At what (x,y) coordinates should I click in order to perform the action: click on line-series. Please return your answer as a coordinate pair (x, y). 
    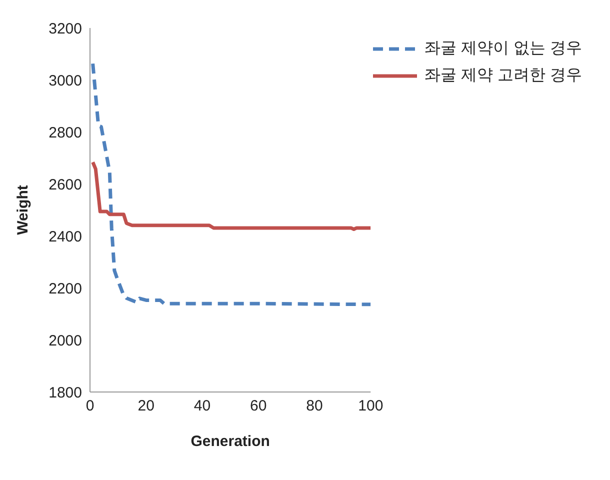
    Looking at the image, I should click on (231, 195).